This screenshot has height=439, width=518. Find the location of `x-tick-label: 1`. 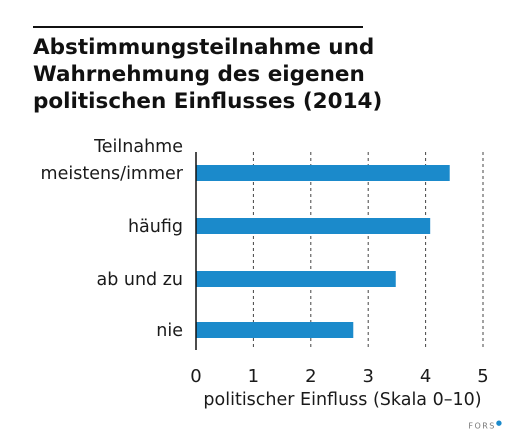

x-tick-label: 1 is located at coordinates (253, 376).